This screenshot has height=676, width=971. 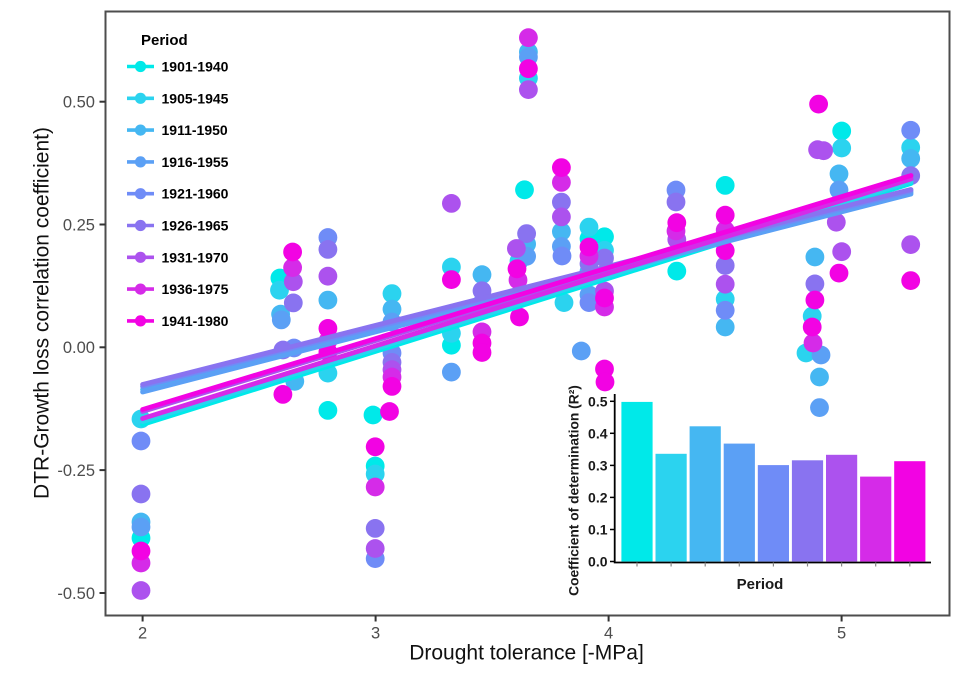 I want to click on svg-text: 0.1, so click(x=598, y=530).